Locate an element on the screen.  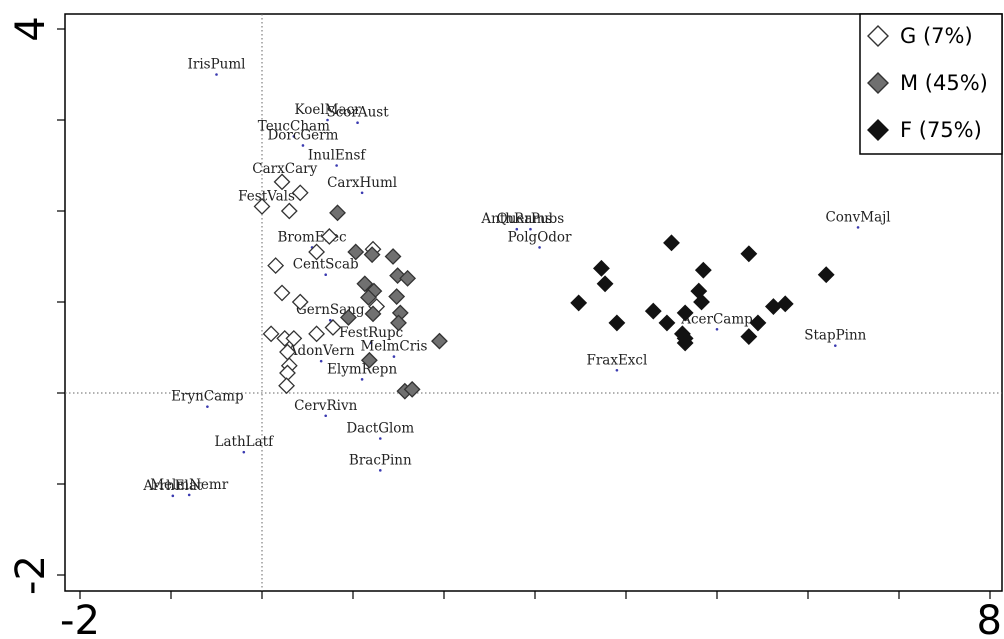
species-label: FestRupc is located at coordinates (371, 333).